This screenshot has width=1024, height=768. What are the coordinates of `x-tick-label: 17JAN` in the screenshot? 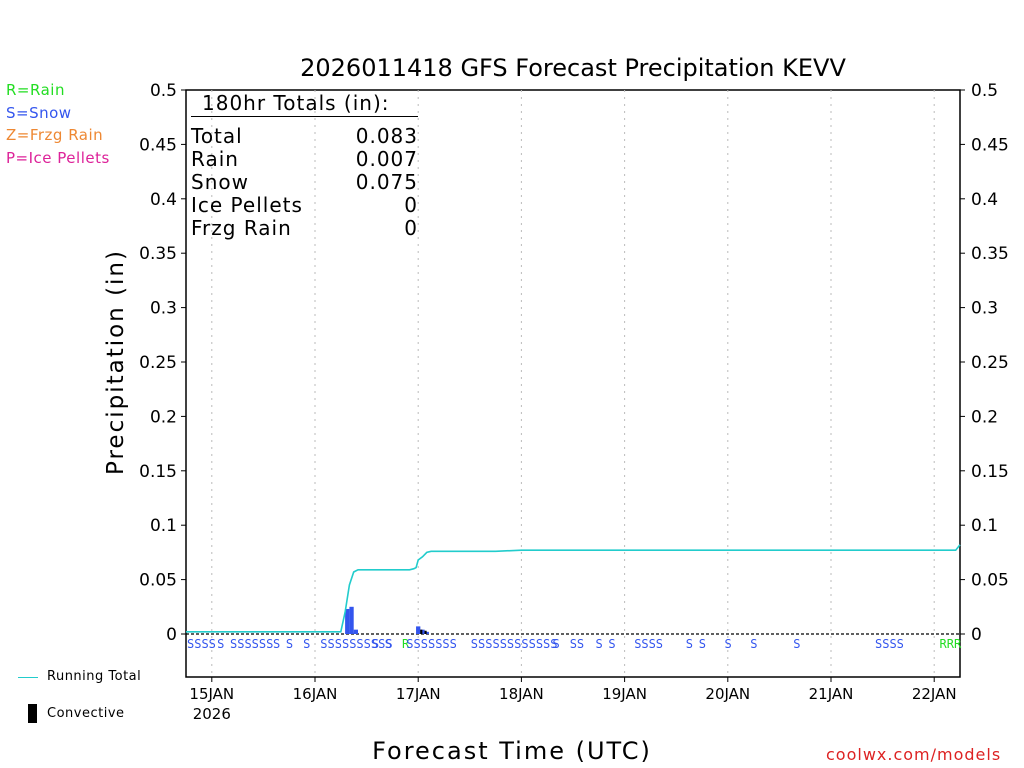 It's located at (418, 694).